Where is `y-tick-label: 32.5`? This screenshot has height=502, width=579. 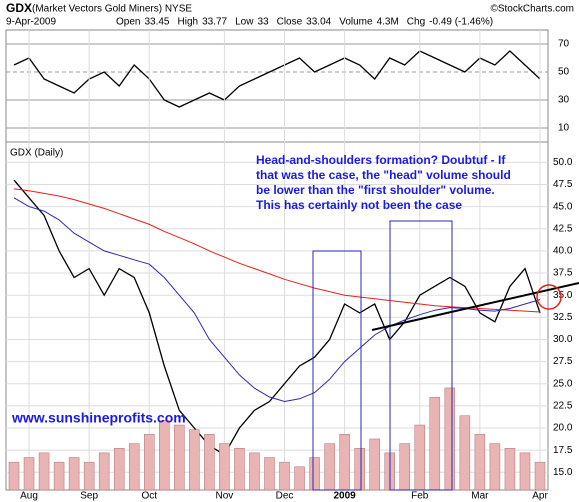 y-tick-label: 32.5 is located at coordinates (563, 317).